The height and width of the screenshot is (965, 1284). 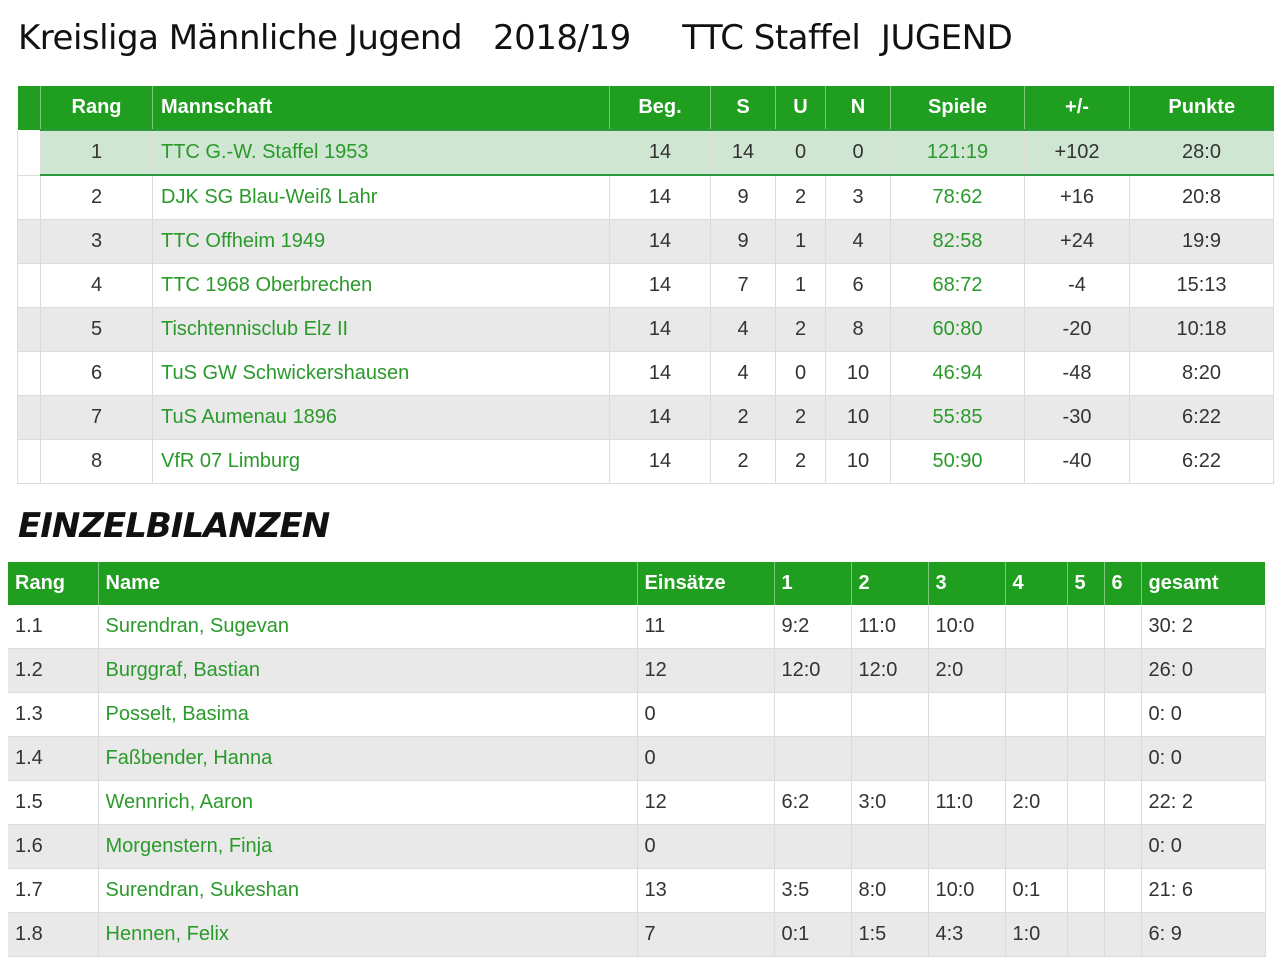 I want to click on cell-einsaetze: 12, so click(x=706, y=670).